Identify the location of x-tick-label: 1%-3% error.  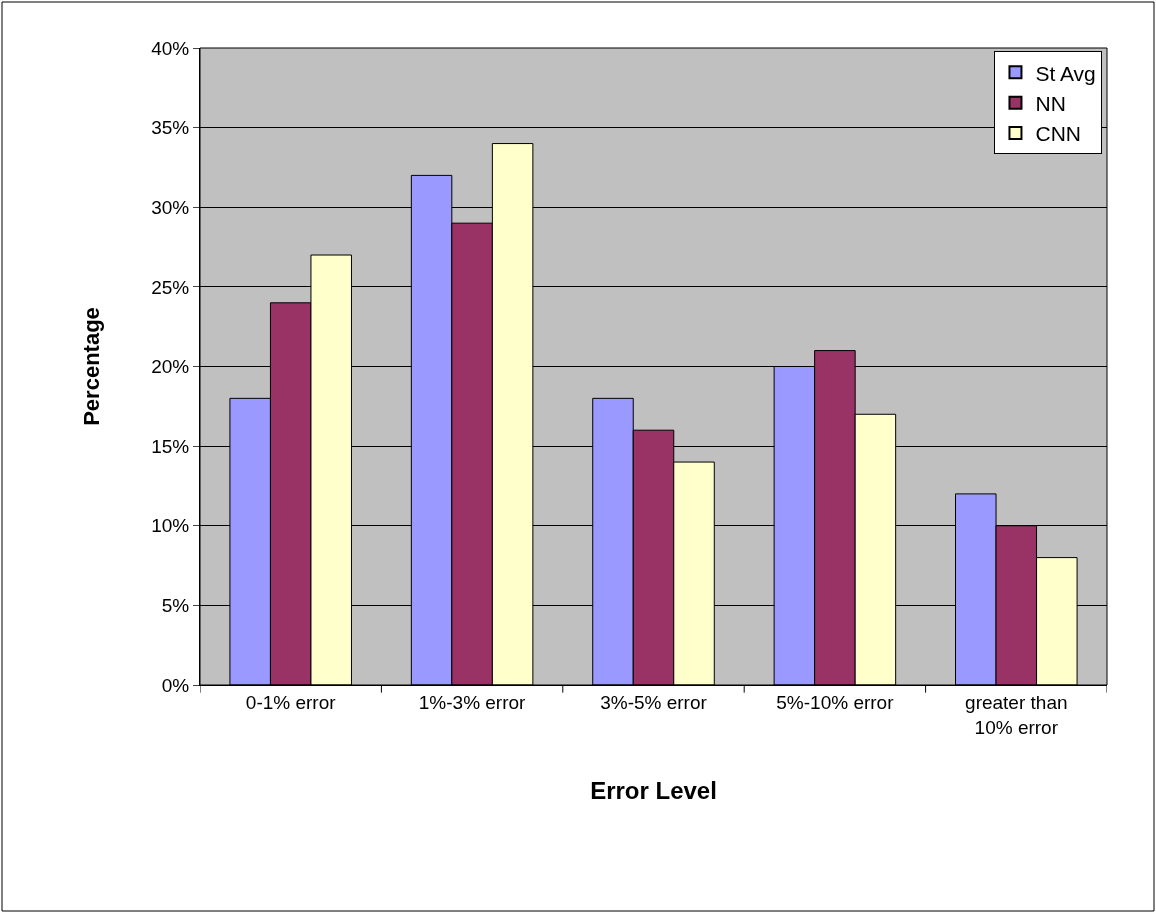
(472, 702).